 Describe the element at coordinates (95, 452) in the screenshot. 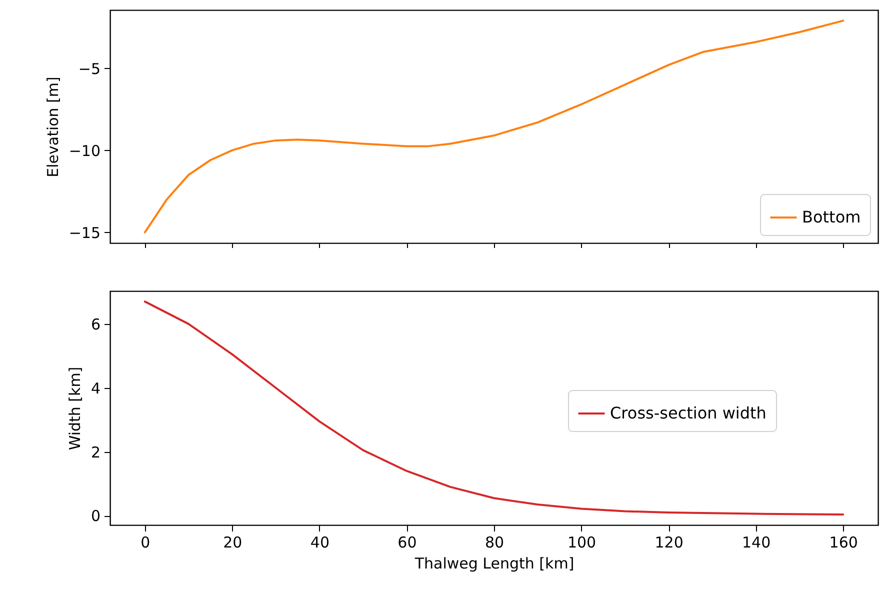

I see `y-tick-label: 2` at that location.